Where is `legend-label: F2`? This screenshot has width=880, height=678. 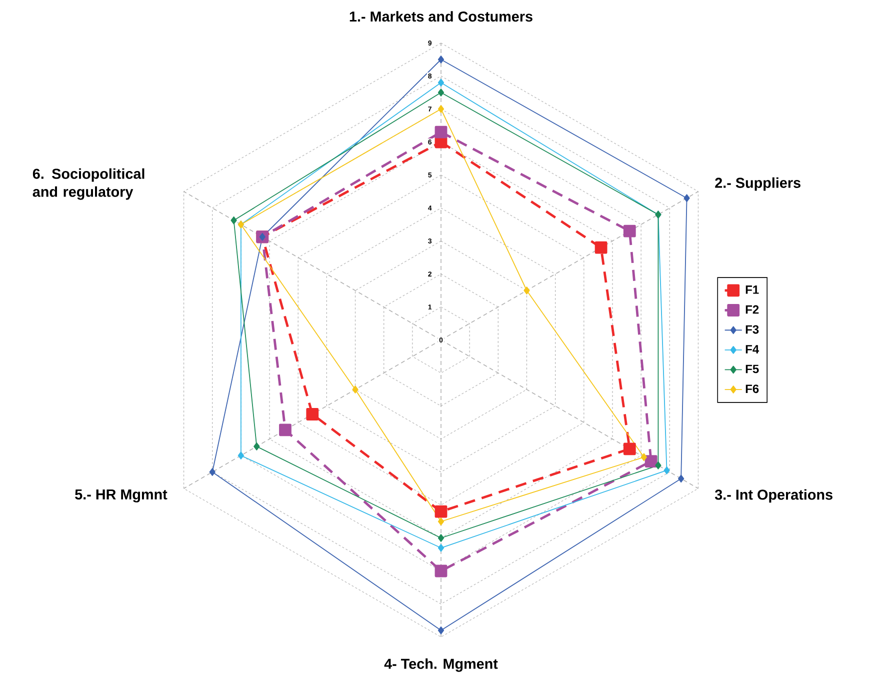 legend-label: F2 is located at coordinates (752, 309).